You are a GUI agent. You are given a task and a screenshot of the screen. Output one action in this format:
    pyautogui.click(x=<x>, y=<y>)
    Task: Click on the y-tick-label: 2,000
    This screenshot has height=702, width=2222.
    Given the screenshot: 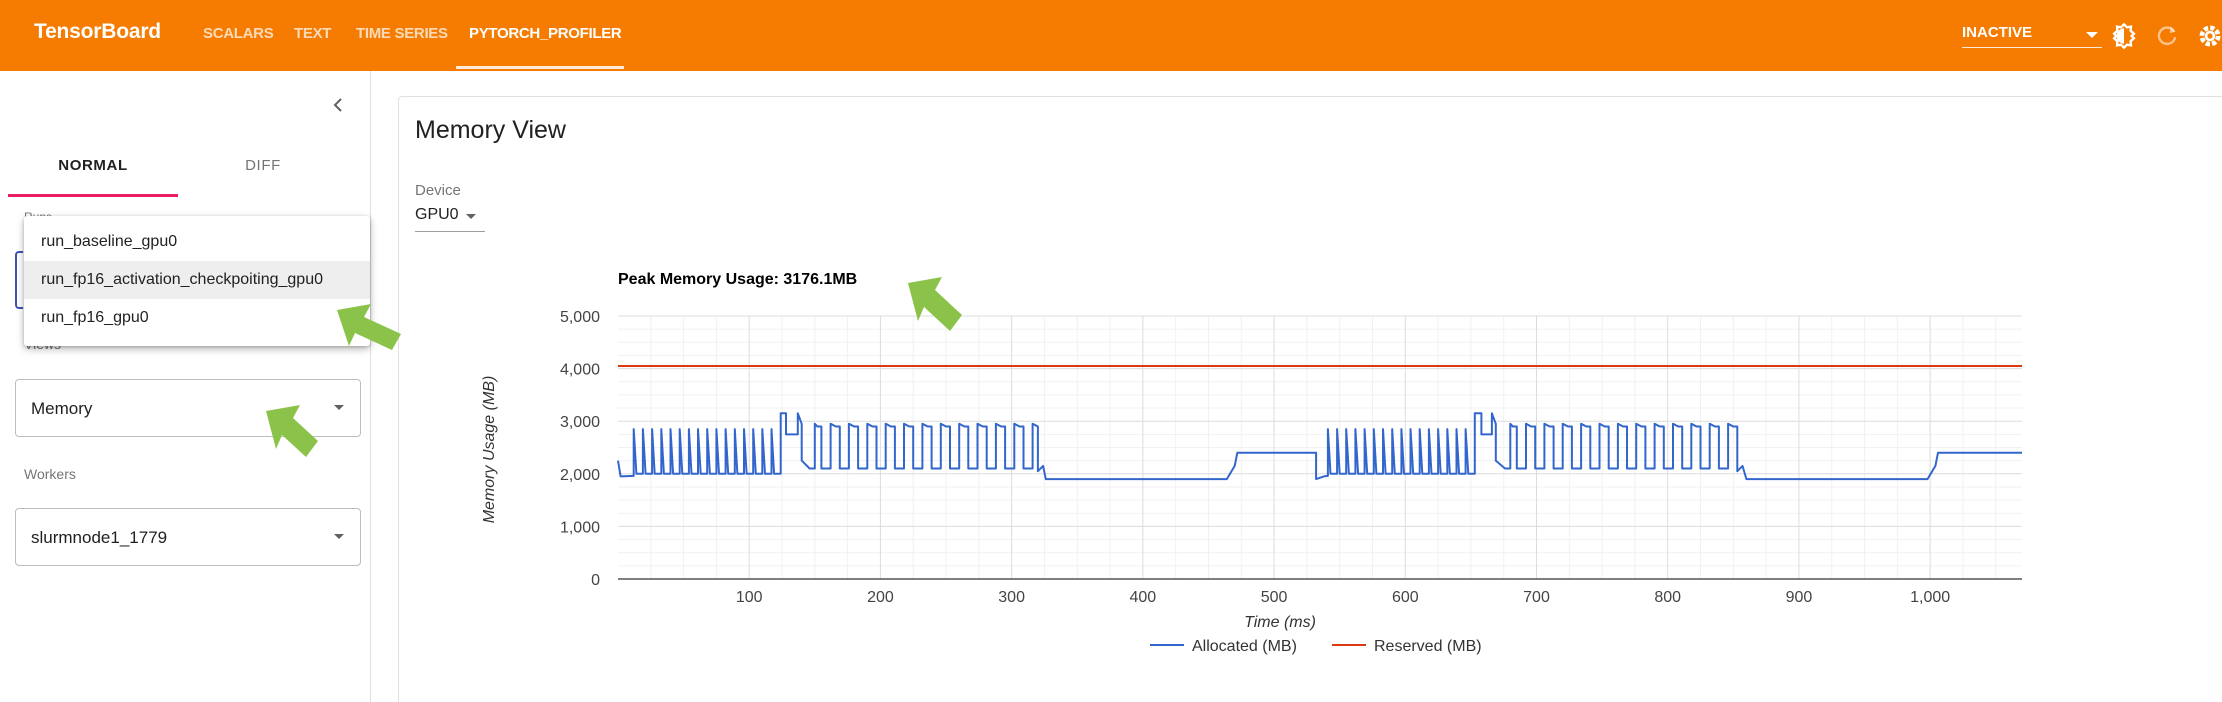 What is the action you would take?
    pyautogui.click(x=580, y=475)
    